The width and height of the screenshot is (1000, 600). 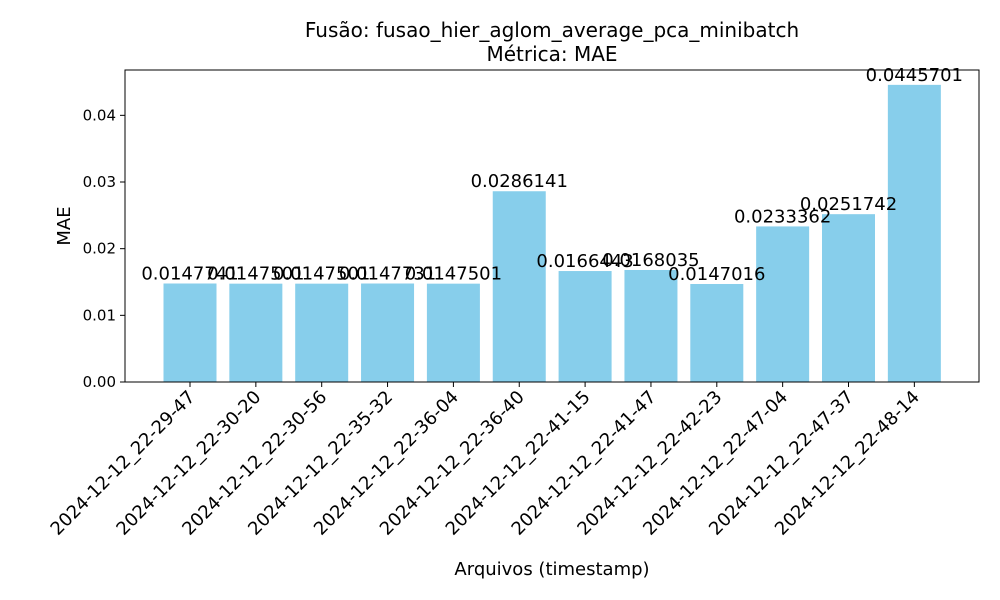 What do you see at coordinates (551, 54) in the screenshot?
I see `chart-subtitle: Métrica: MAE` at bounding box center [551, 54].